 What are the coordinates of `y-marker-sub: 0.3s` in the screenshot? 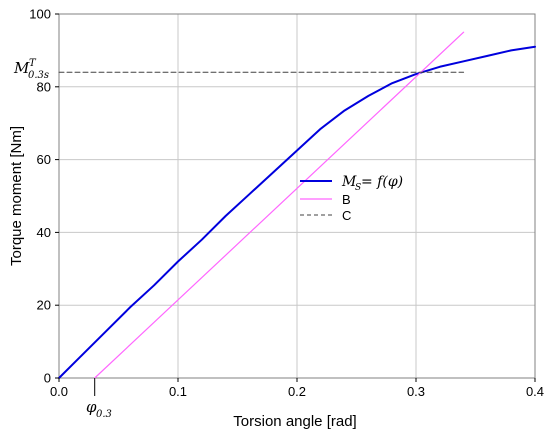 It's located at (38, 75).